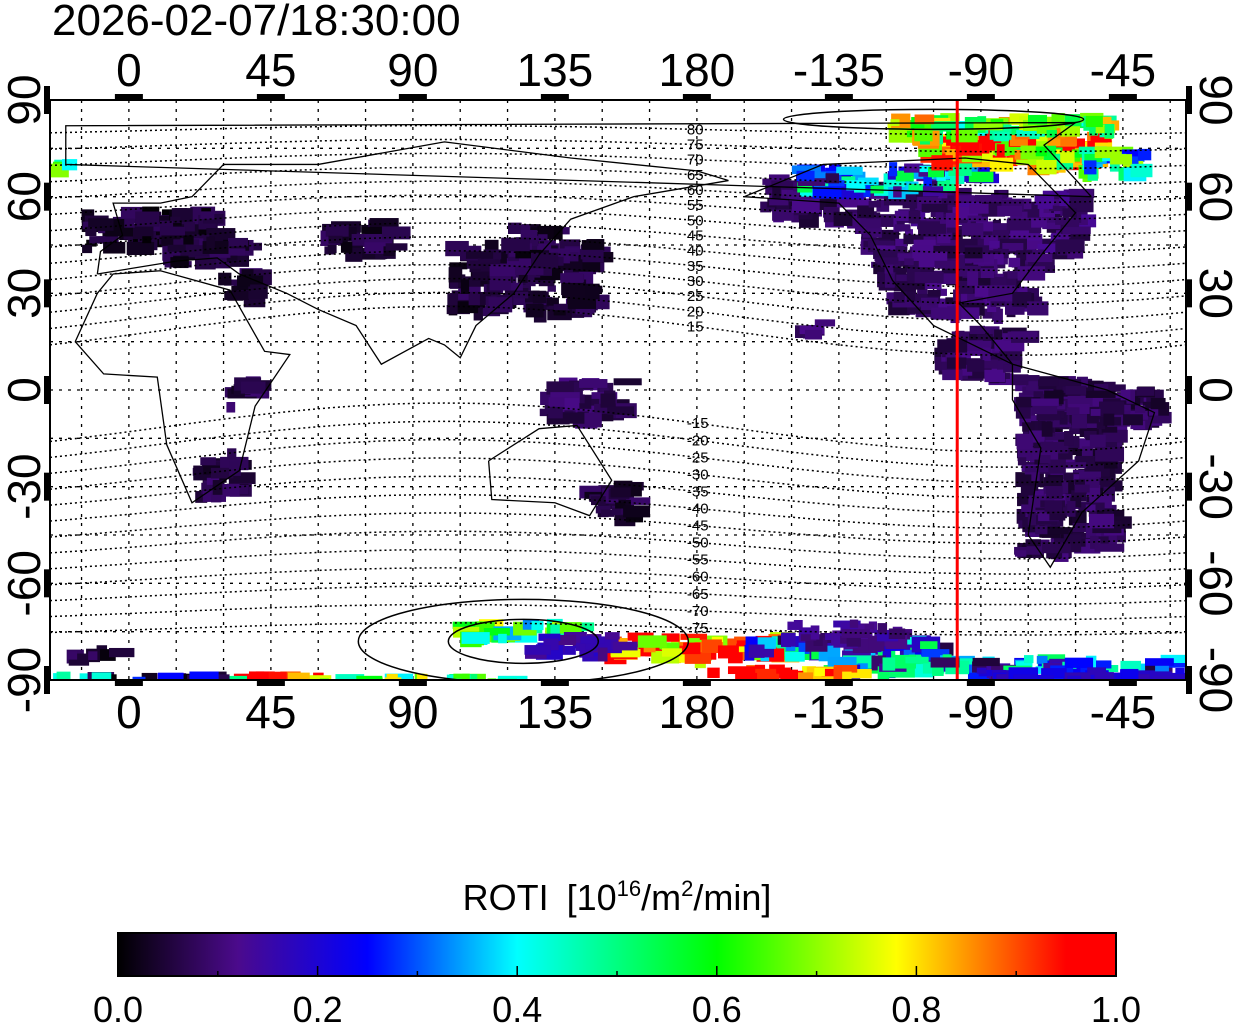 The width and height of the screenshot is (1240, 1024). Describe the element at coordinates (698, 491) in the screenshot. I see `contour-label: -35` at that location.